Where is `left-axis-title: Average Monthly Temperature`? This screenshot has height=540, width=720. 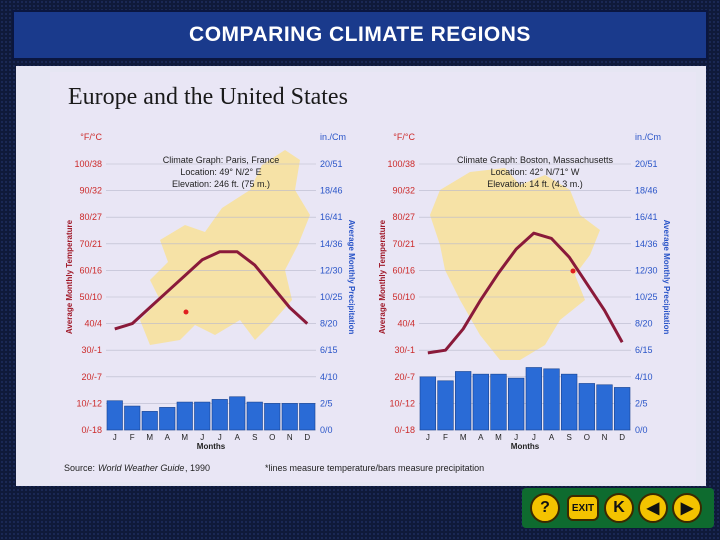 left-axis-title: Average Monthly Temperature is located at coordinates (69, 276).